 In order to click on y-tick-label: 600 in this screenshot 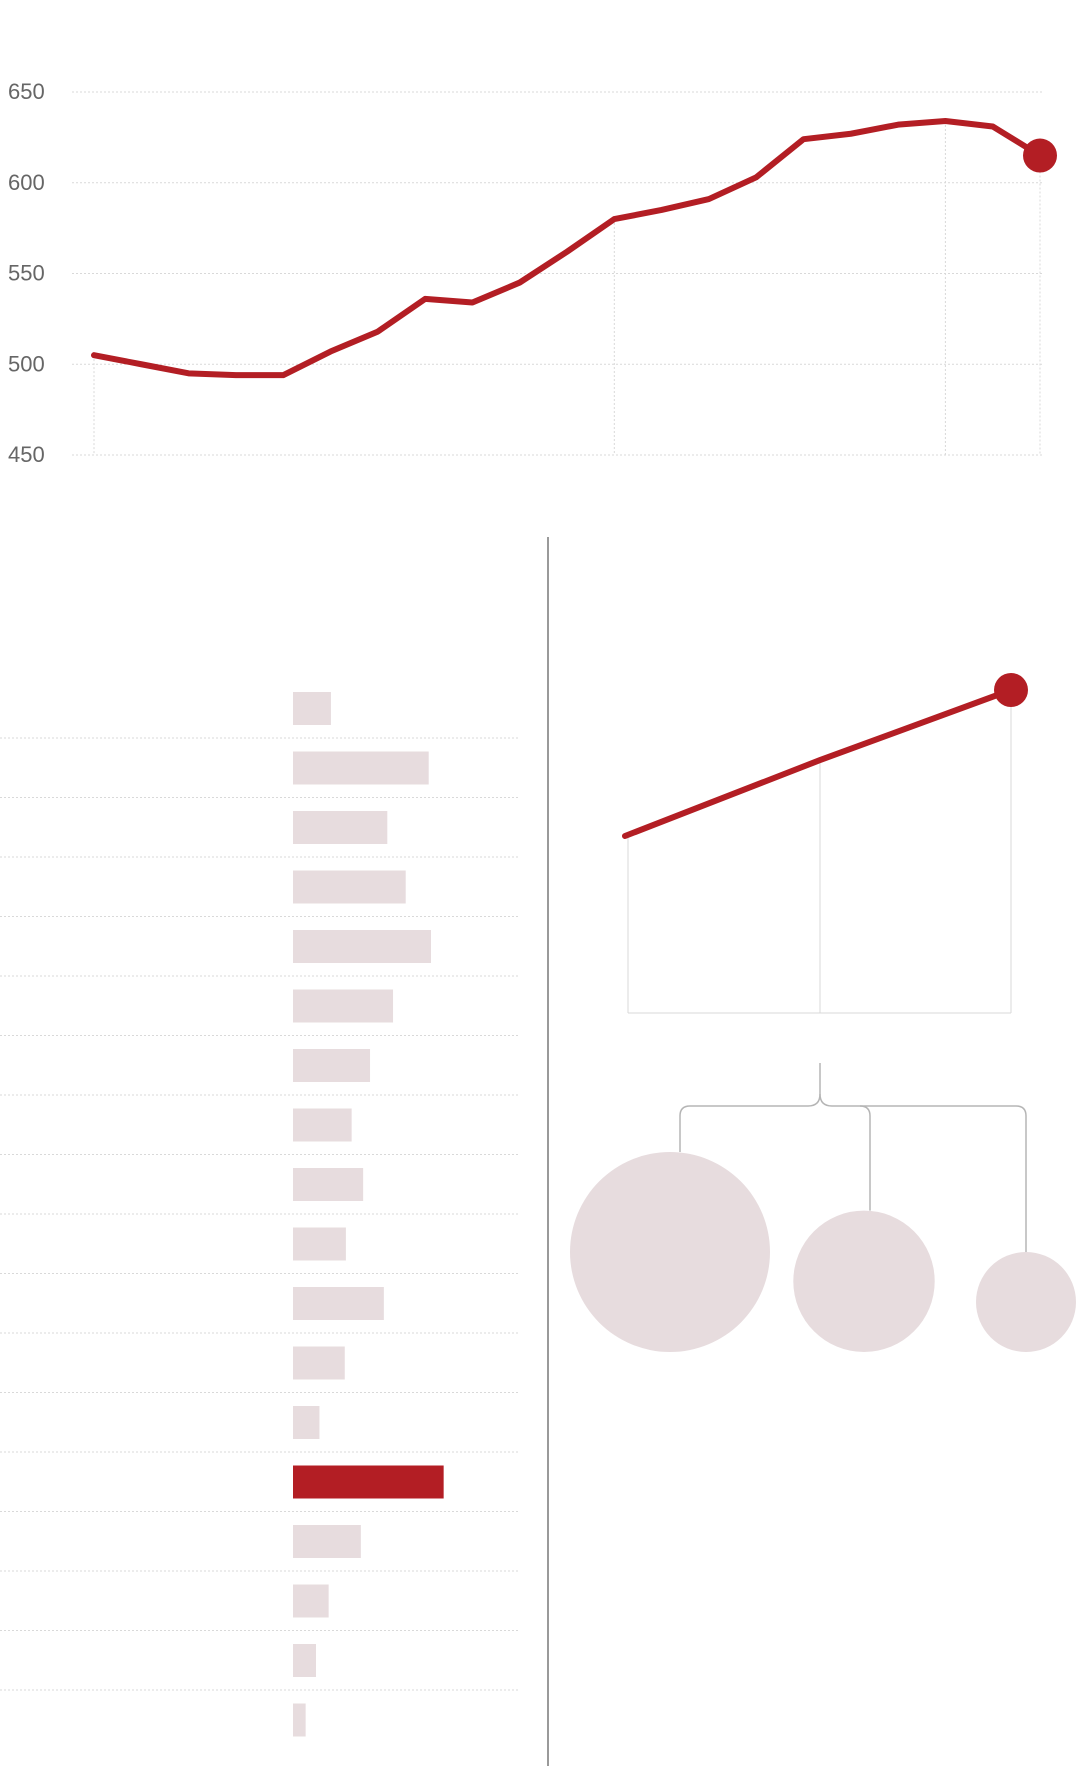, I will do `click(26, 182)`.